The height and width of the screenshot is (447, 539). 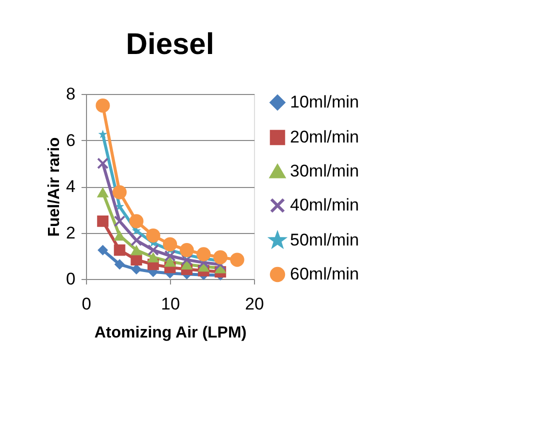 What do you see at coordinates (55, 186) in the screenshot?
I see `y-axis-title: Fuel/Air rario` at bounding box center [55, 186].